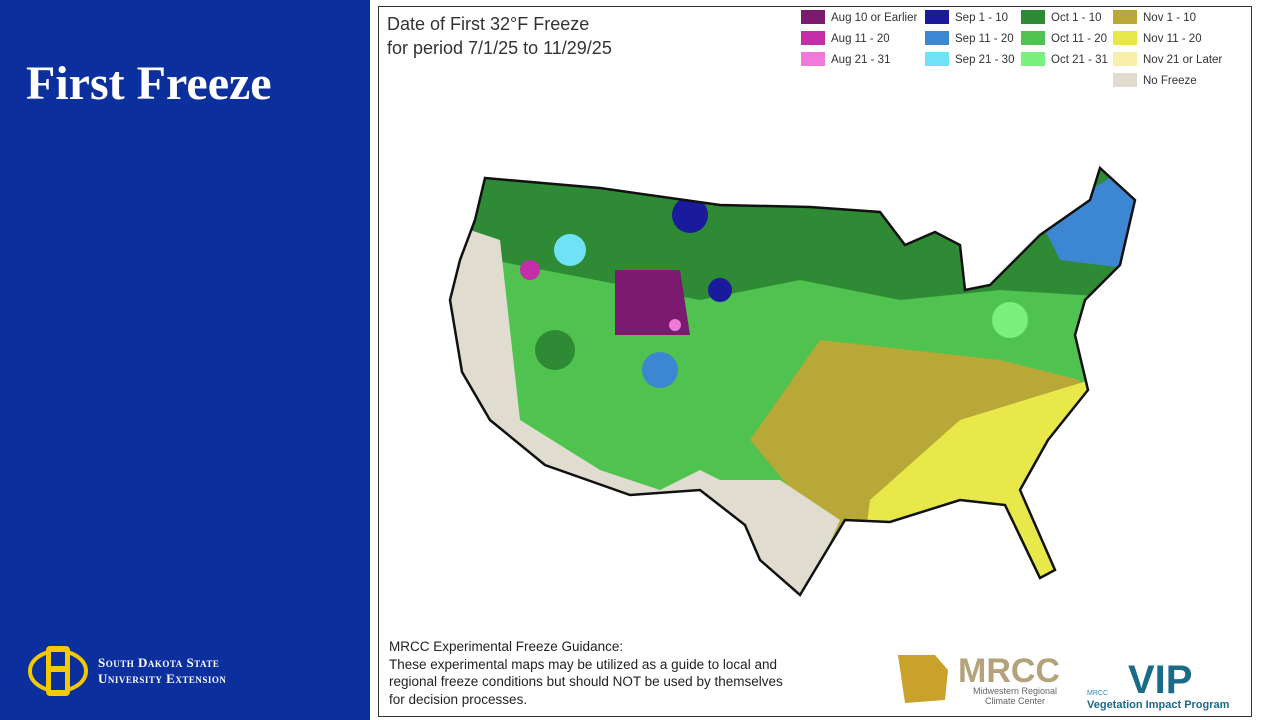 This screenshot has height=720, width=1280. I want to click on footnote-line: for decision processes., so click(458, 699).